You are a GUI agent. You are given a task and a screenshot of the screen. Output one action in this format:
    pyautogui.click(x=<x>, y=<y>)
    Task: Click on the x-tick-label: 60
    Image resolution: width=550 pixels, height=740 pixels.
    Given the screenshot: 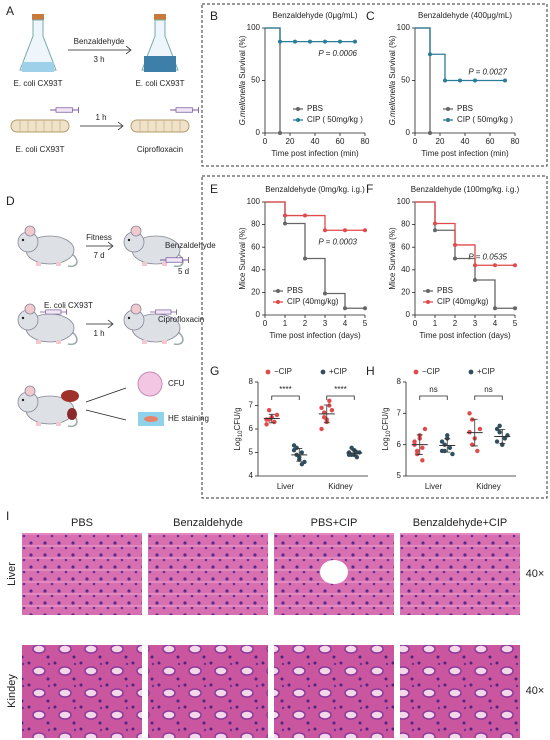 What is the action you would take?
    pyautogui.click(x=340, y=141)
    